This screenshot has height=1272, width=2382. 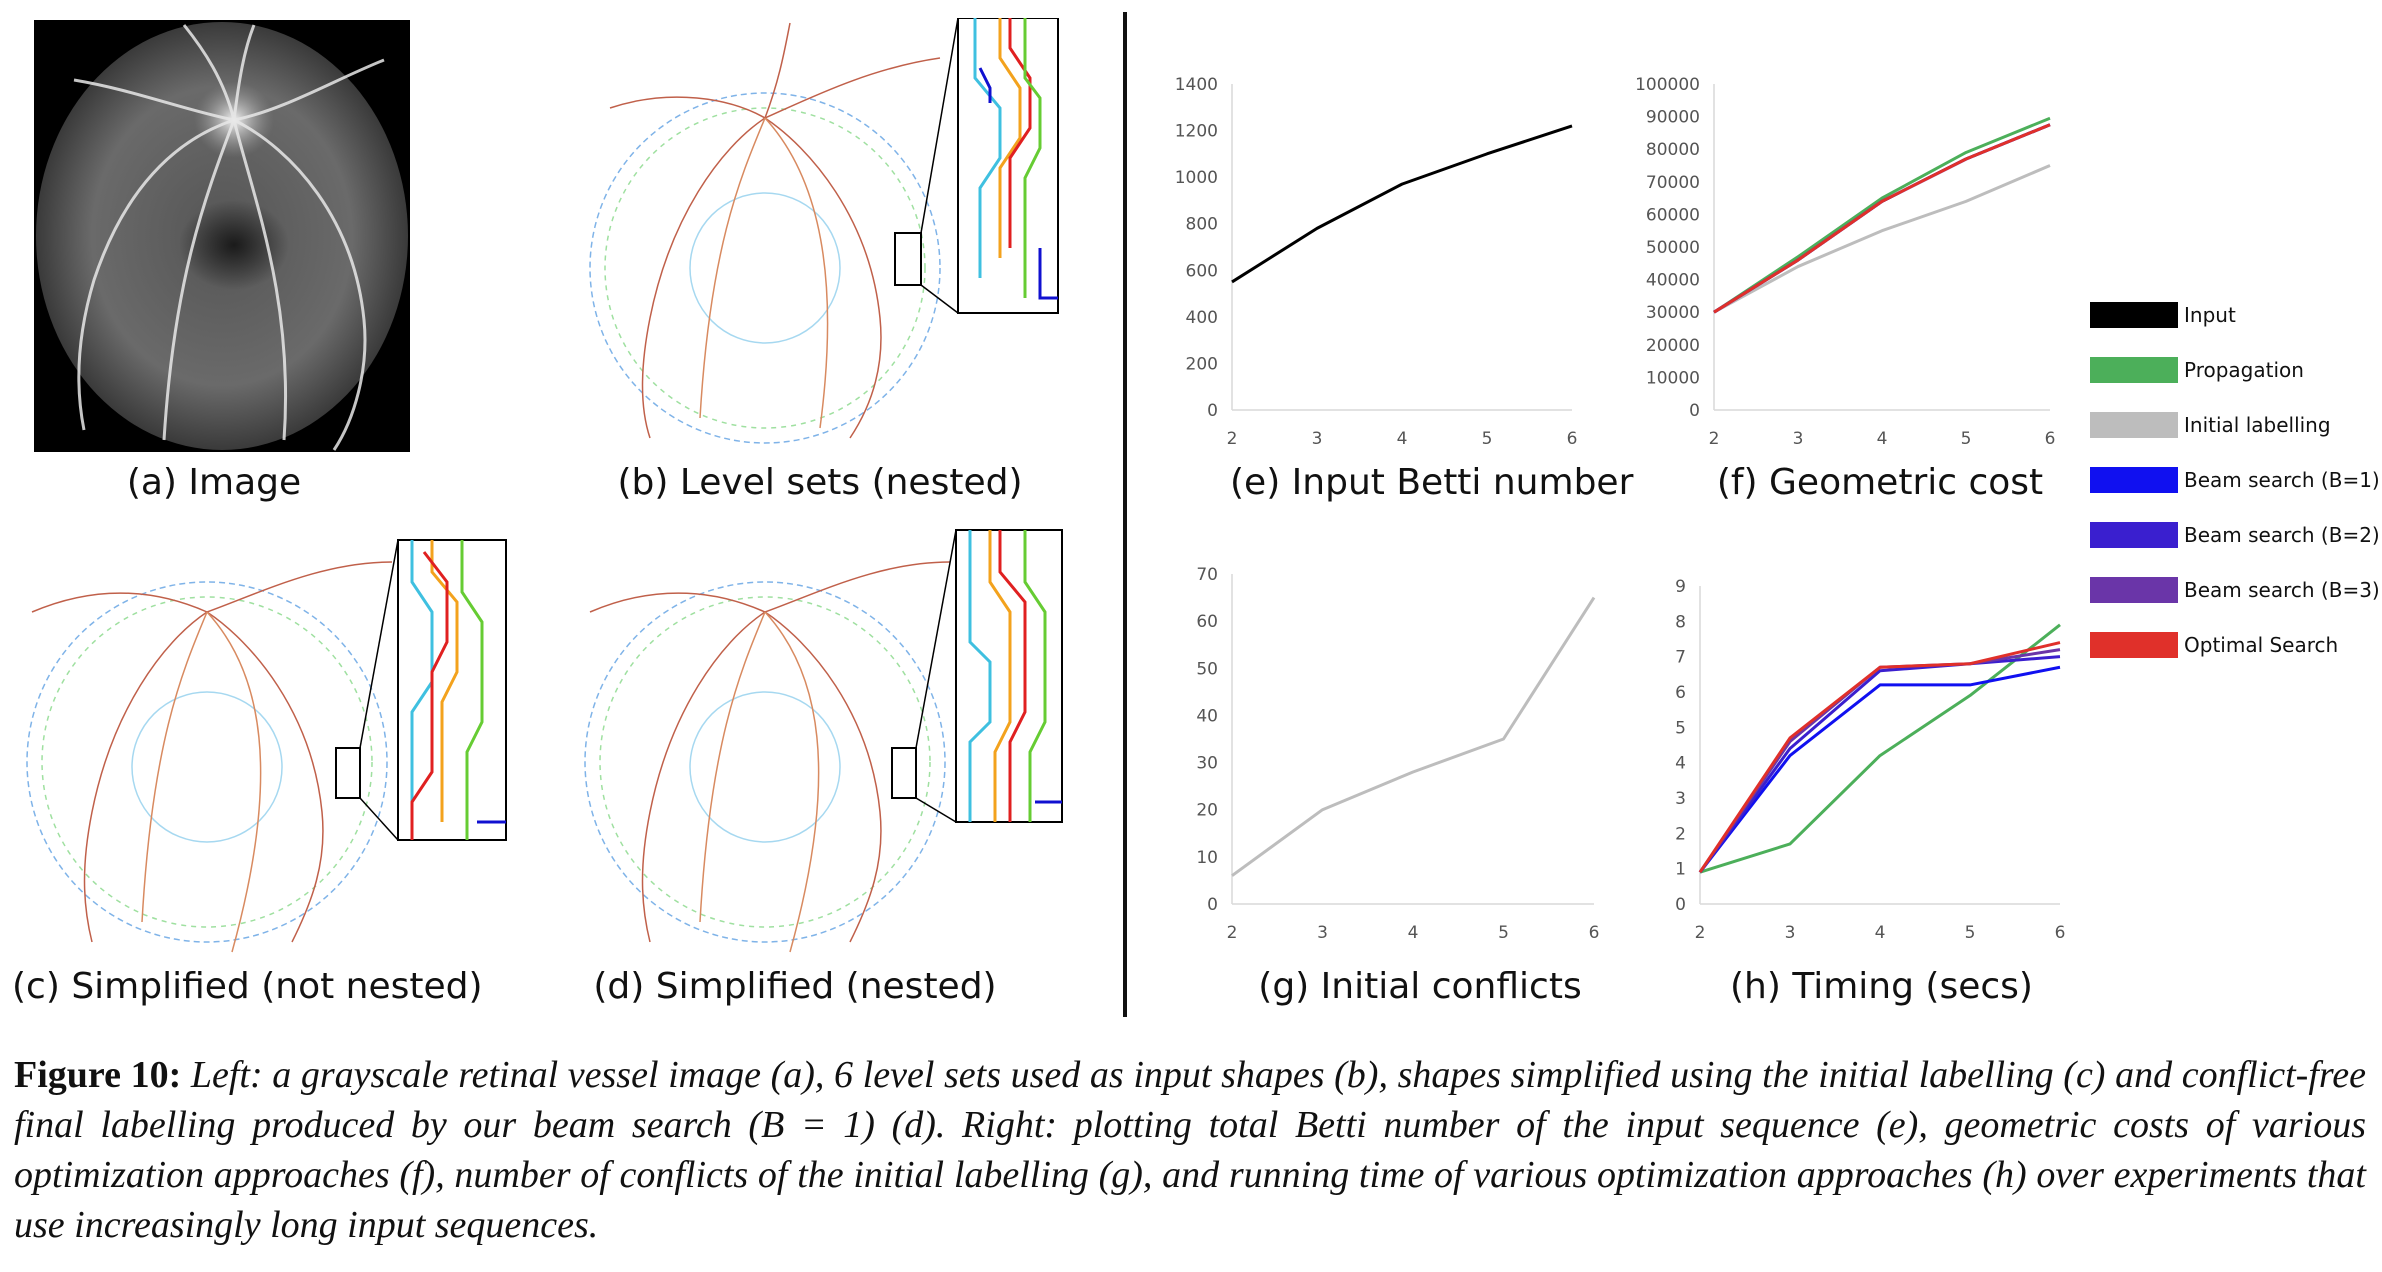 I want to click on simplified-not-nested-image, so click(x=266, y=746).